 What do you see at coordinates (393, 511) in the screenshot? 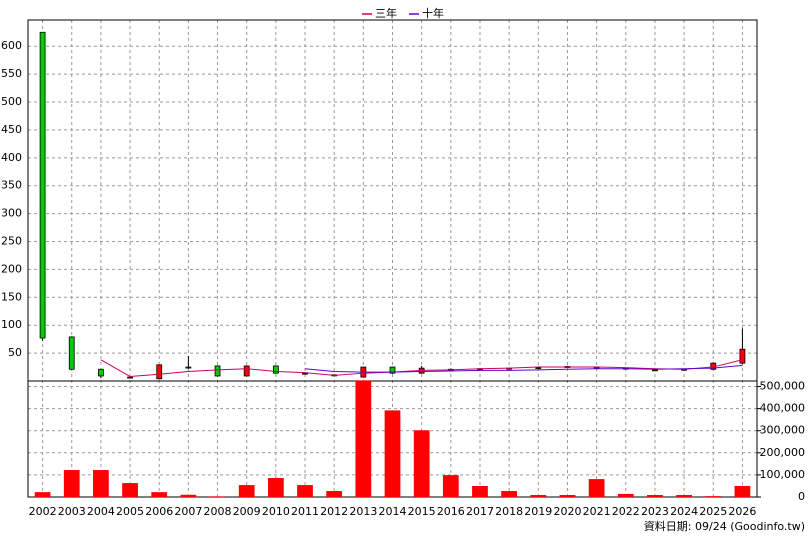
I see `x-tick-label: 2014` at bounding box center [393, 511].